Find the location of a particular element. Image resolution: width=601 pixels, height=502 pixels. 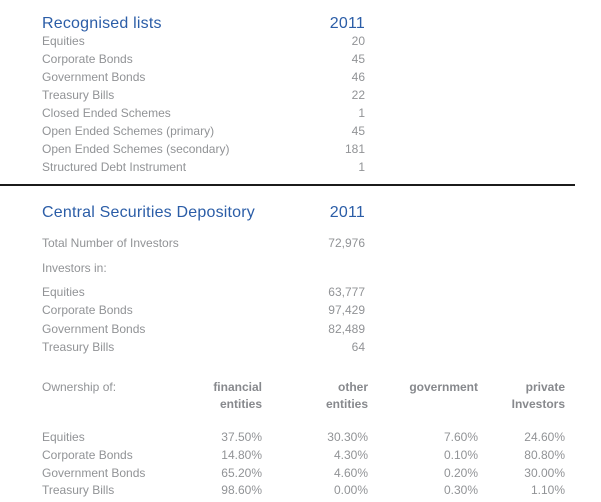

recognised-lists-year: 2011 is located at coordinates (347, 23).